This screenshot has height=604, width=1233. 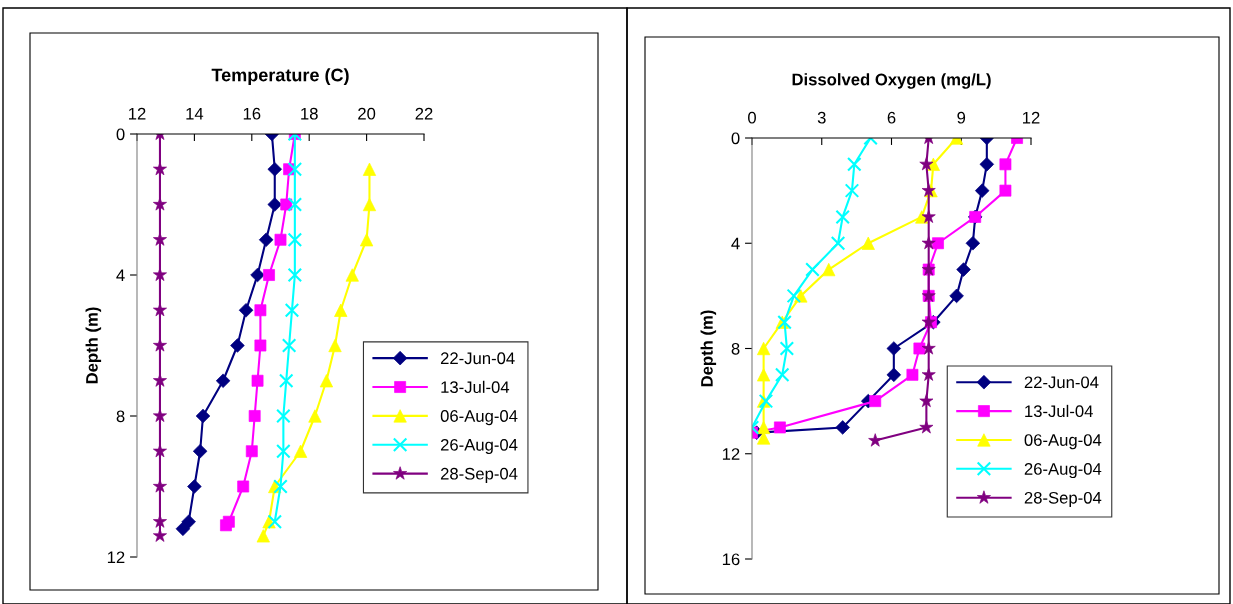 What do you see at coordinates (961, 117) in the screenshot?
I see `x-tick-label: 9` at bounding box center [961, 117].